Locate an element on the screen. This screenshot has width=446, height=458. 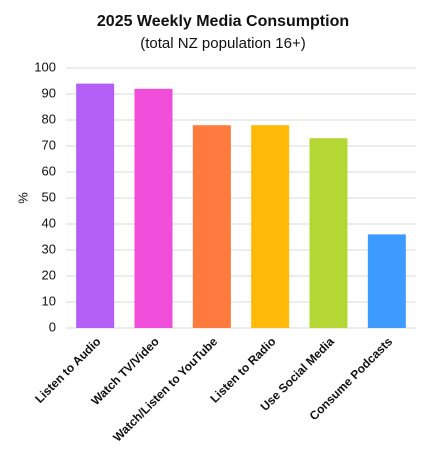
chart-subtitle: (total NZ population 16+) is located at coordinates (223, 43).